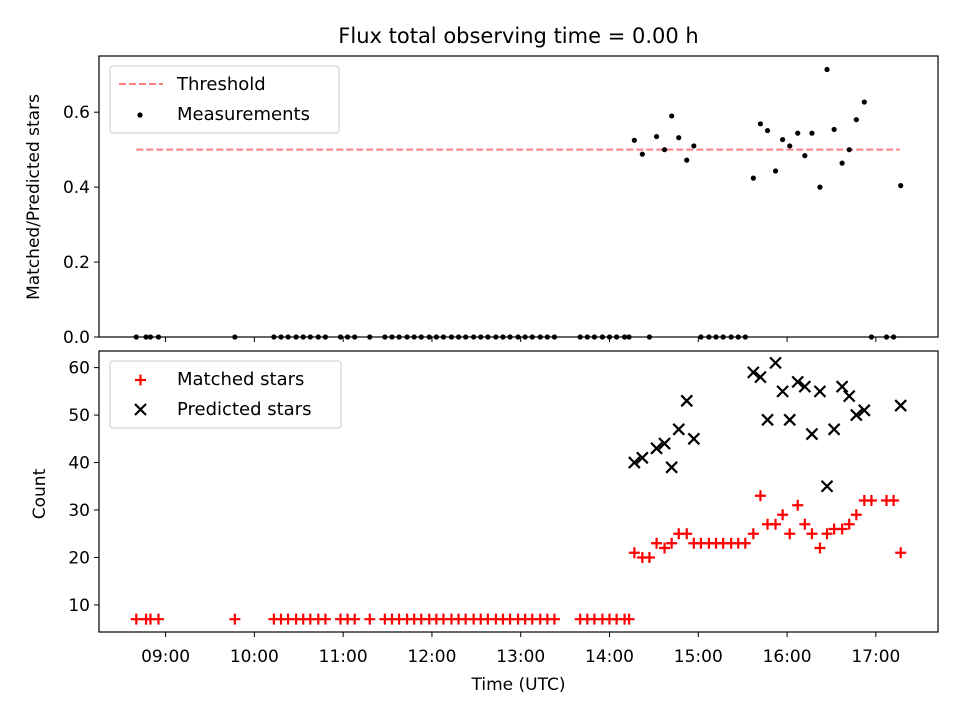 The image size is (960, 720). Describe the element at coordinates (34, 197) in the screenshot. I see `ratio-y-axis-label: Matched/Predicted stars` at that location.